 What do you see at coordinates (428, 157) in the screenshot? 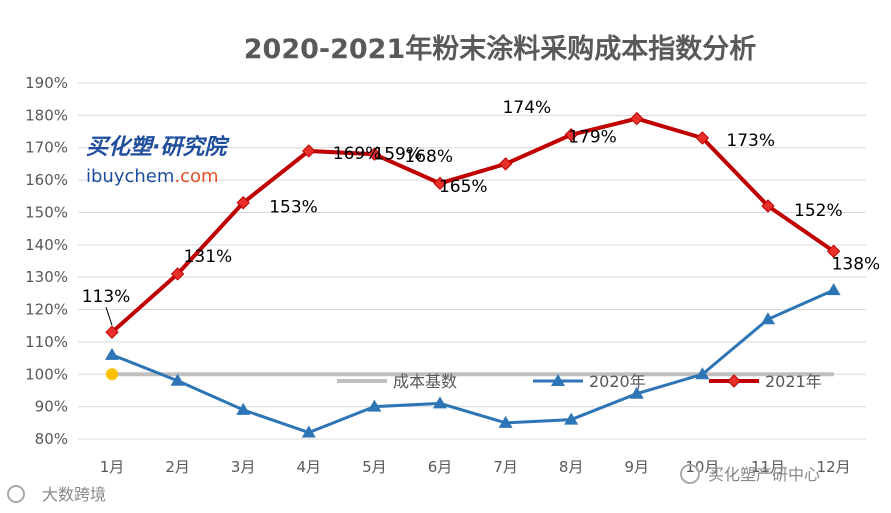
I see `data-label-2021: 168%` at bounding box center [428, 157].